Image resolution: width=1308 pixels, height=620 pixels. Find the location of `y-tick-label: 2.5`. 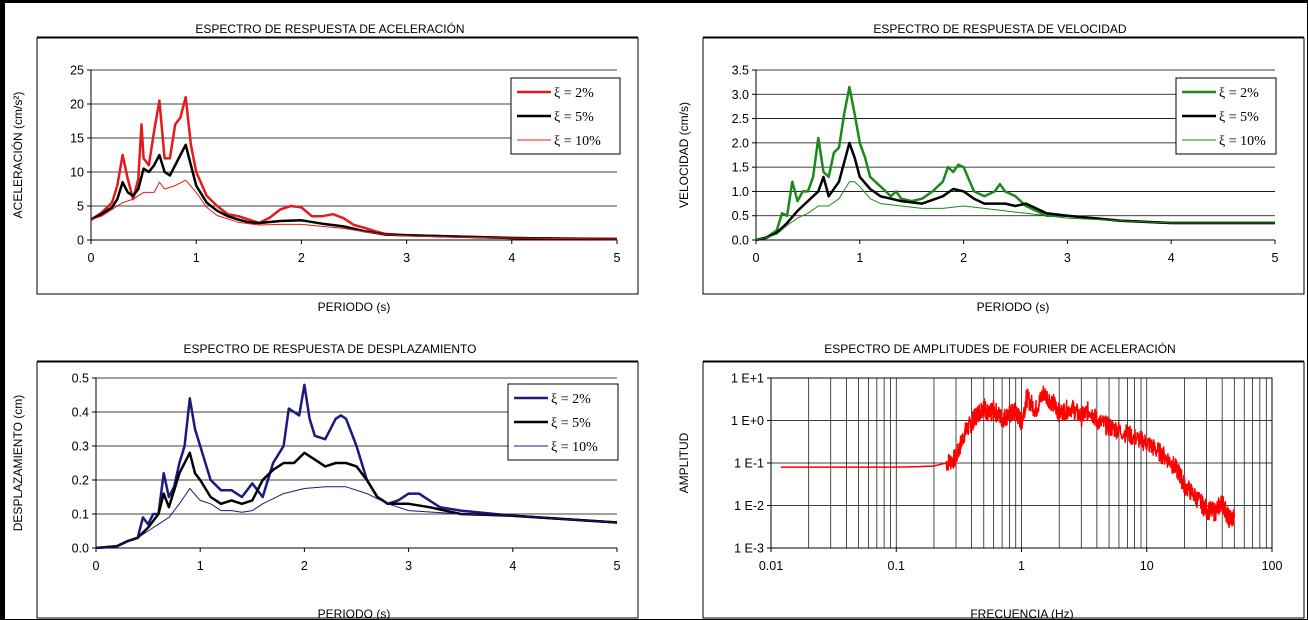

y-tick-label: 2.5 is located at coordinates (740, 119).